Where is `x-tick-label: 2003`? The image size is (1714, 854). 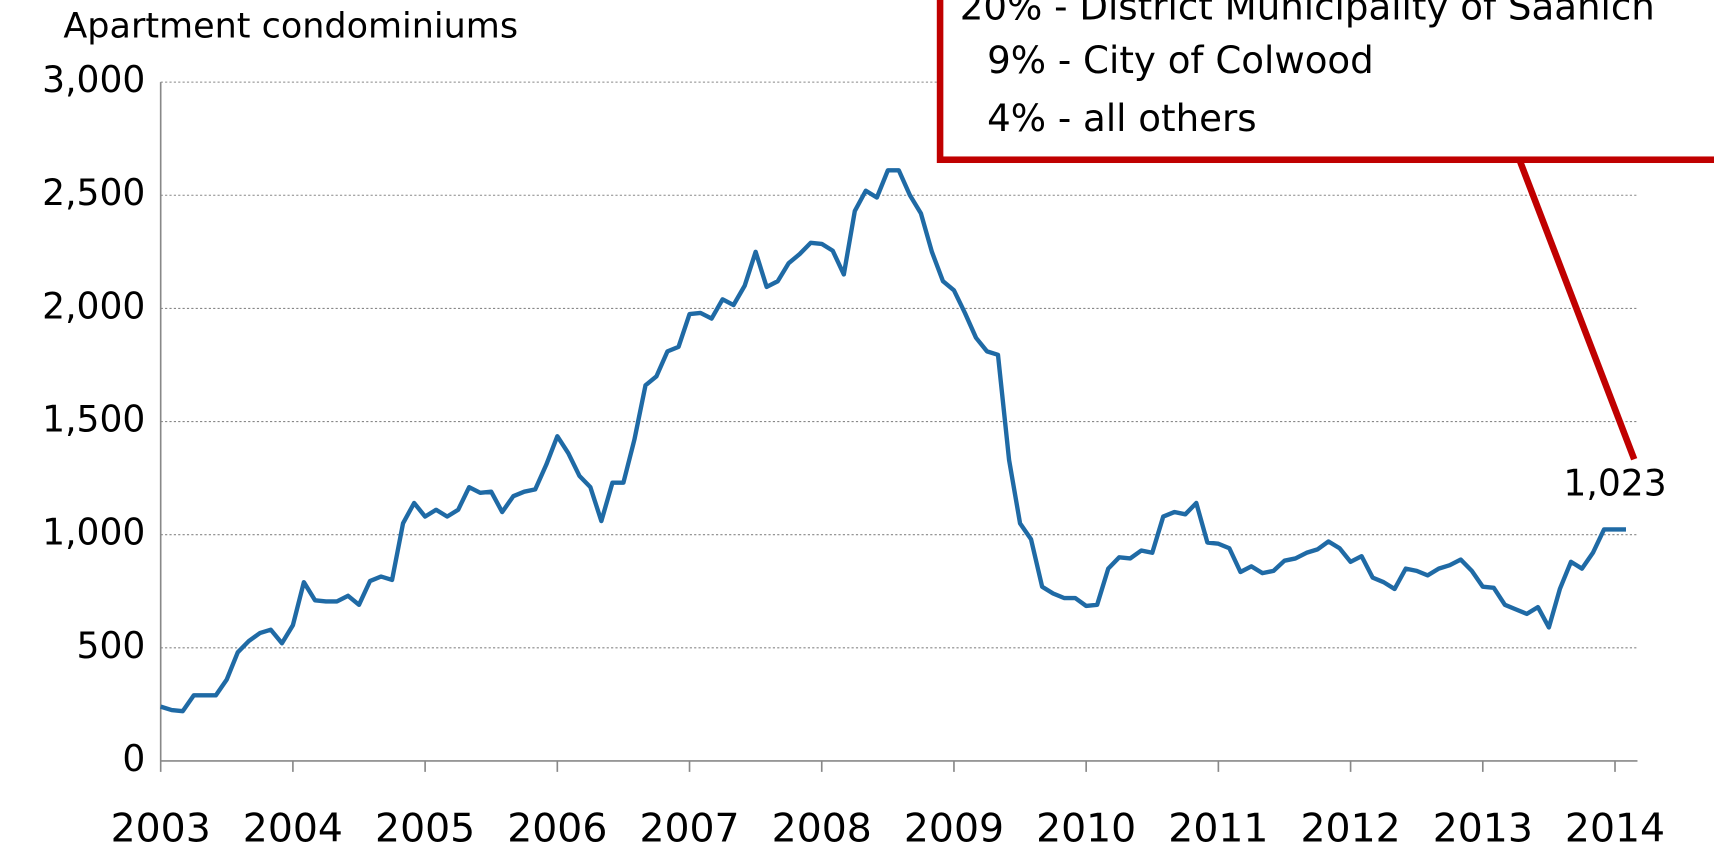
x-tick-label: 2003 is located at coordinates (161, 828).